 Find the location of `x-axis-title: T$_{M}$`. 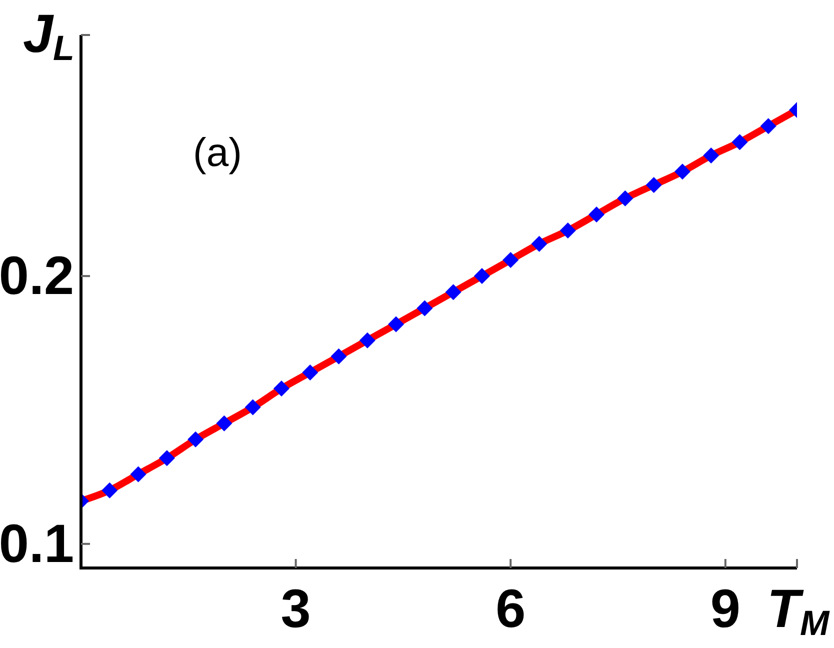

x-axis-title: T$_{M}$ is located at coordinates (798, 611).